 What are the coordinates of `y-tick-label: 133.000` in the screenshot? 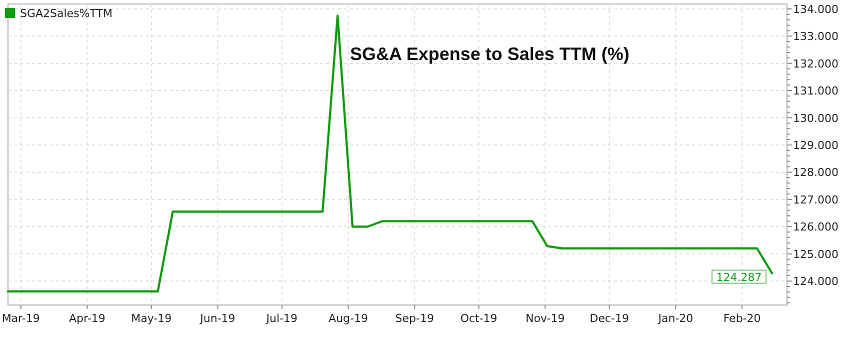 It's located at (815, 37).